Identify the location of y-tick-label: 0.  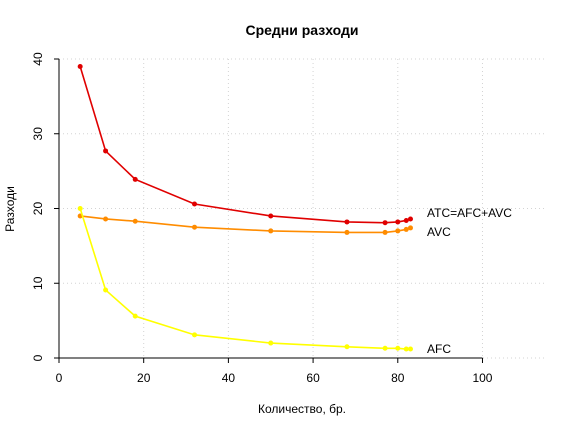
(38, 357).